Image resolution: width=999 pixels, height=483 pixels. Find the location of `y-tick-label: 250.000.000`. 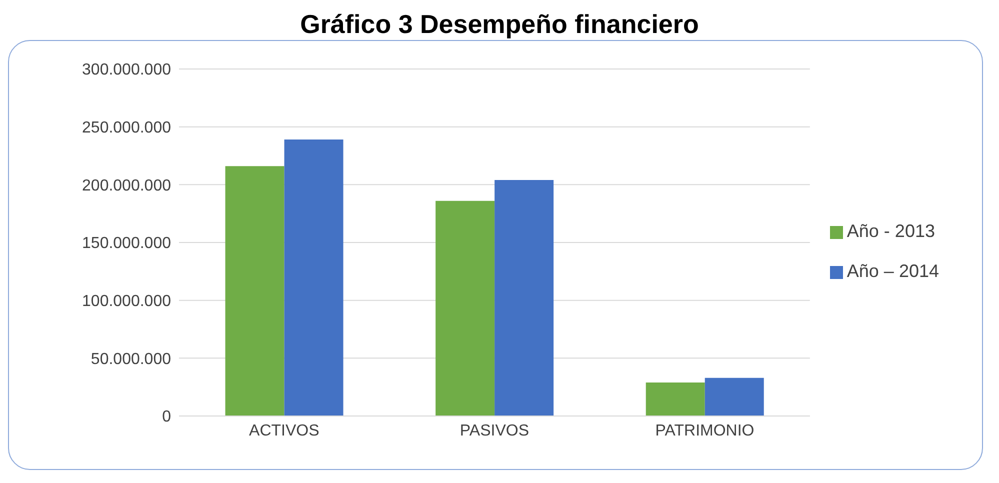

y-tick-label: 250.000.000 is located at coordinates (127, 128).